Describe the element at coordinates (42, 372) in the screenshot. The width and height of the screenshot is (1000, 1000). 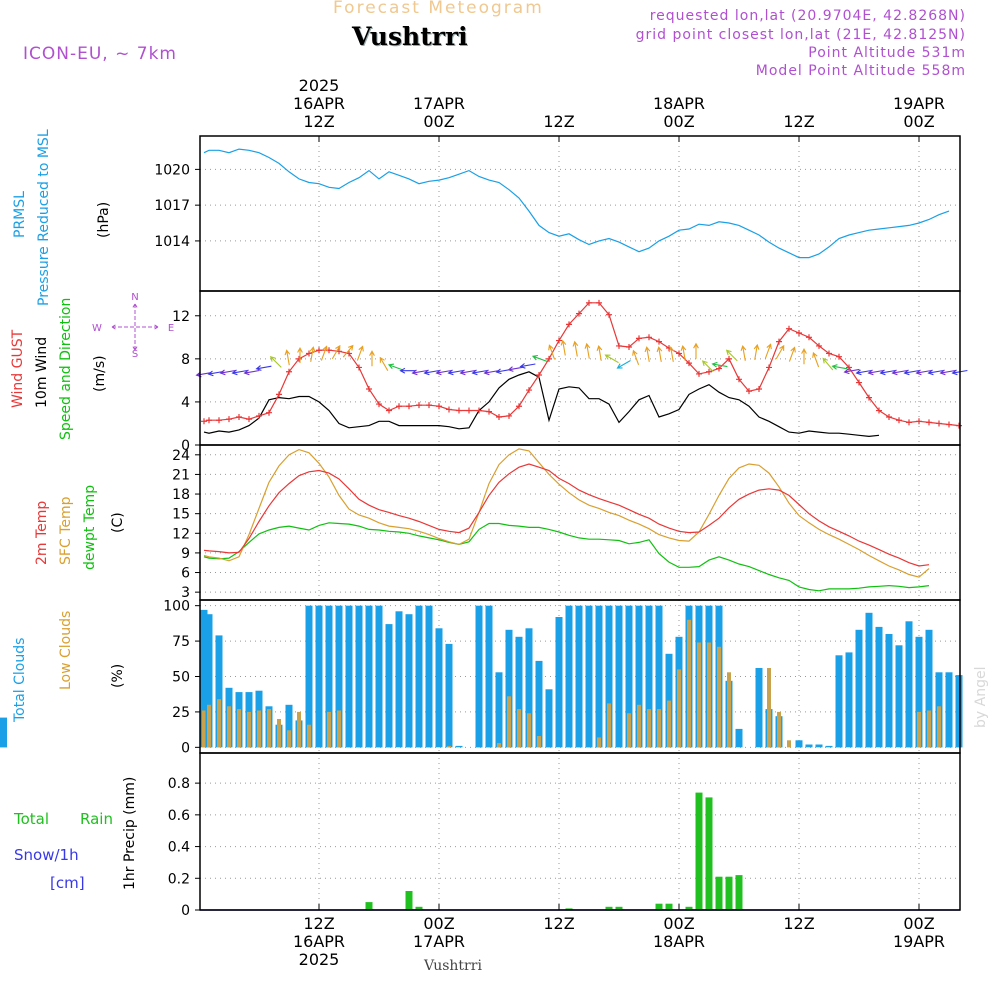
I see `wind-label-10m: 10m Wind` at that location.